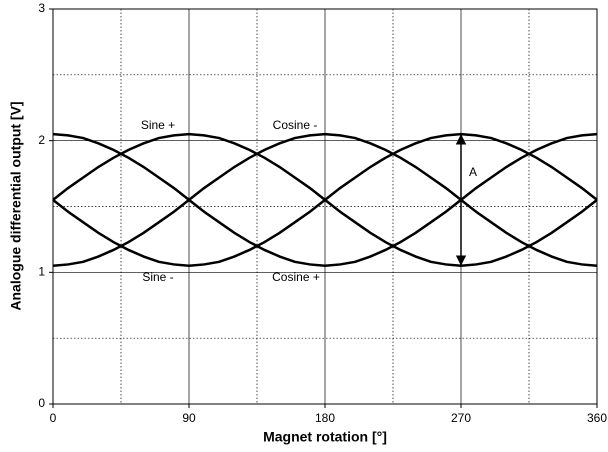  Describe the element at coordinates (325, 418) in the screenshot. I see `x-tick-label: 180` at that location.